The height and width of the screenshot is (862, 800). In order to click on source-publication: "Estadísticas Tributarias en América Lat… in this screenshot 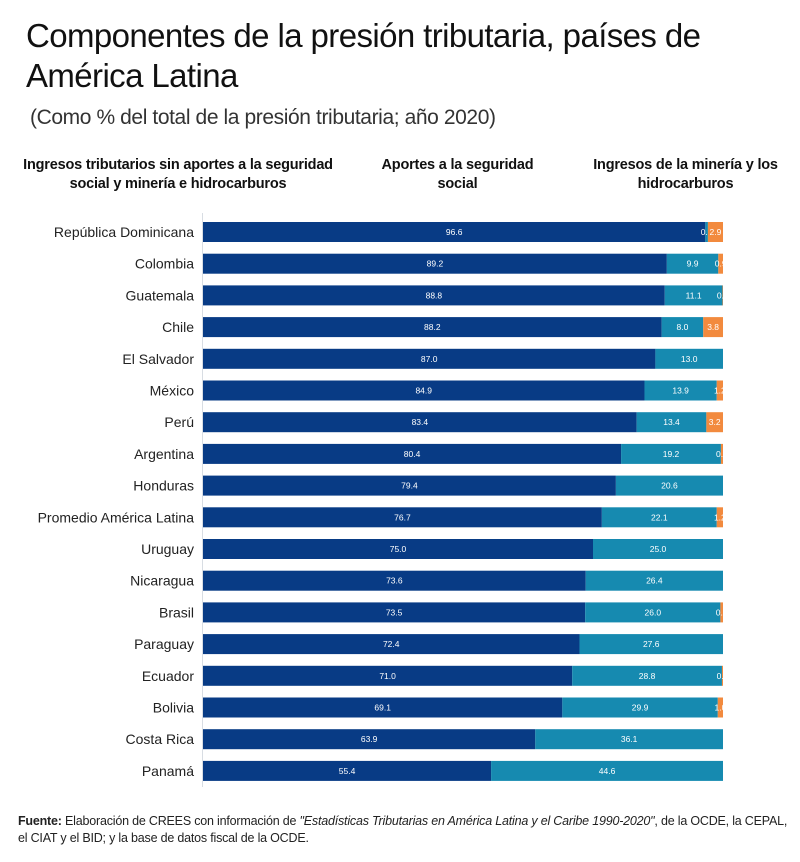, I will do `click(477, 821)`.